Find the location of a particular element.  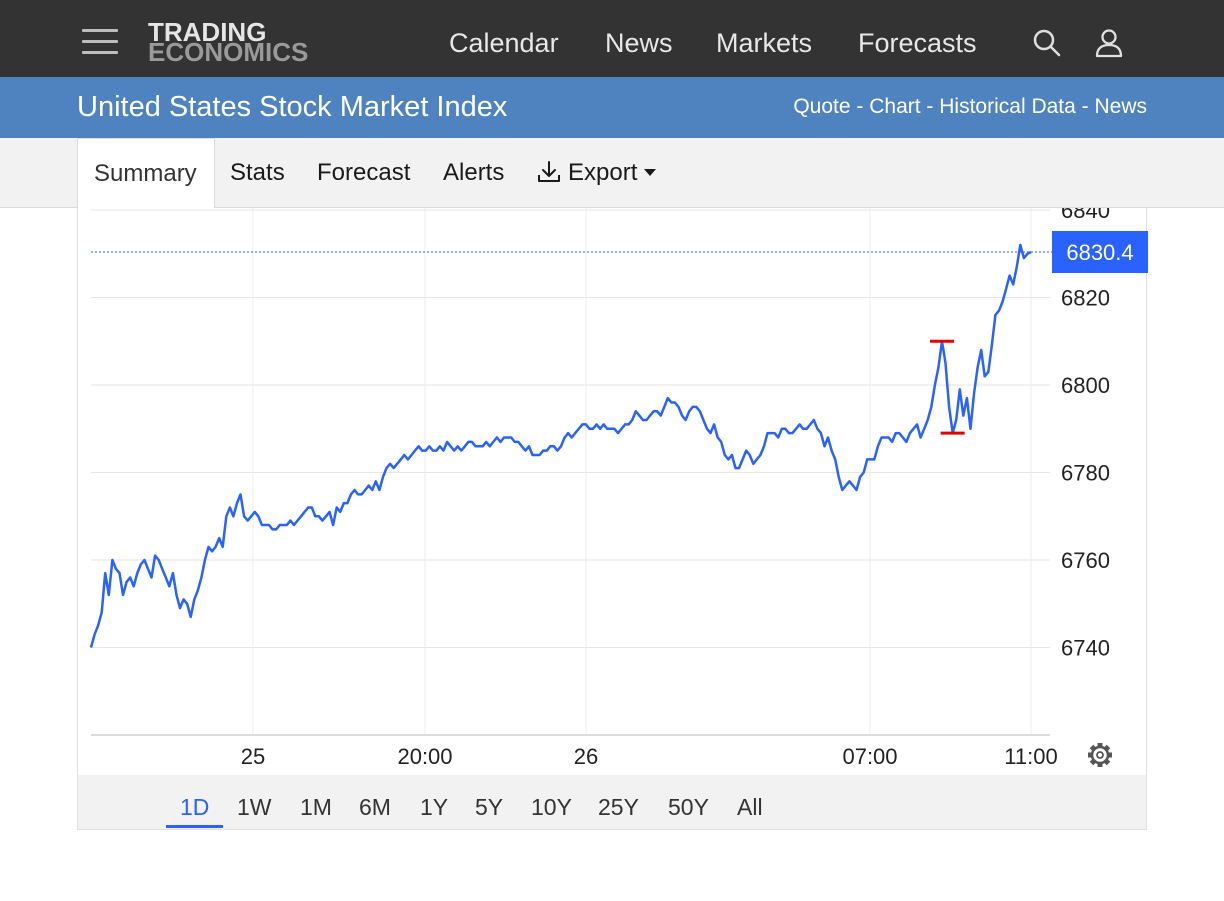

range-selector: 1D 1W 1M 6M 1Y 5Y 10Y 25Y 50Y All is located at coordinates (612, 802).